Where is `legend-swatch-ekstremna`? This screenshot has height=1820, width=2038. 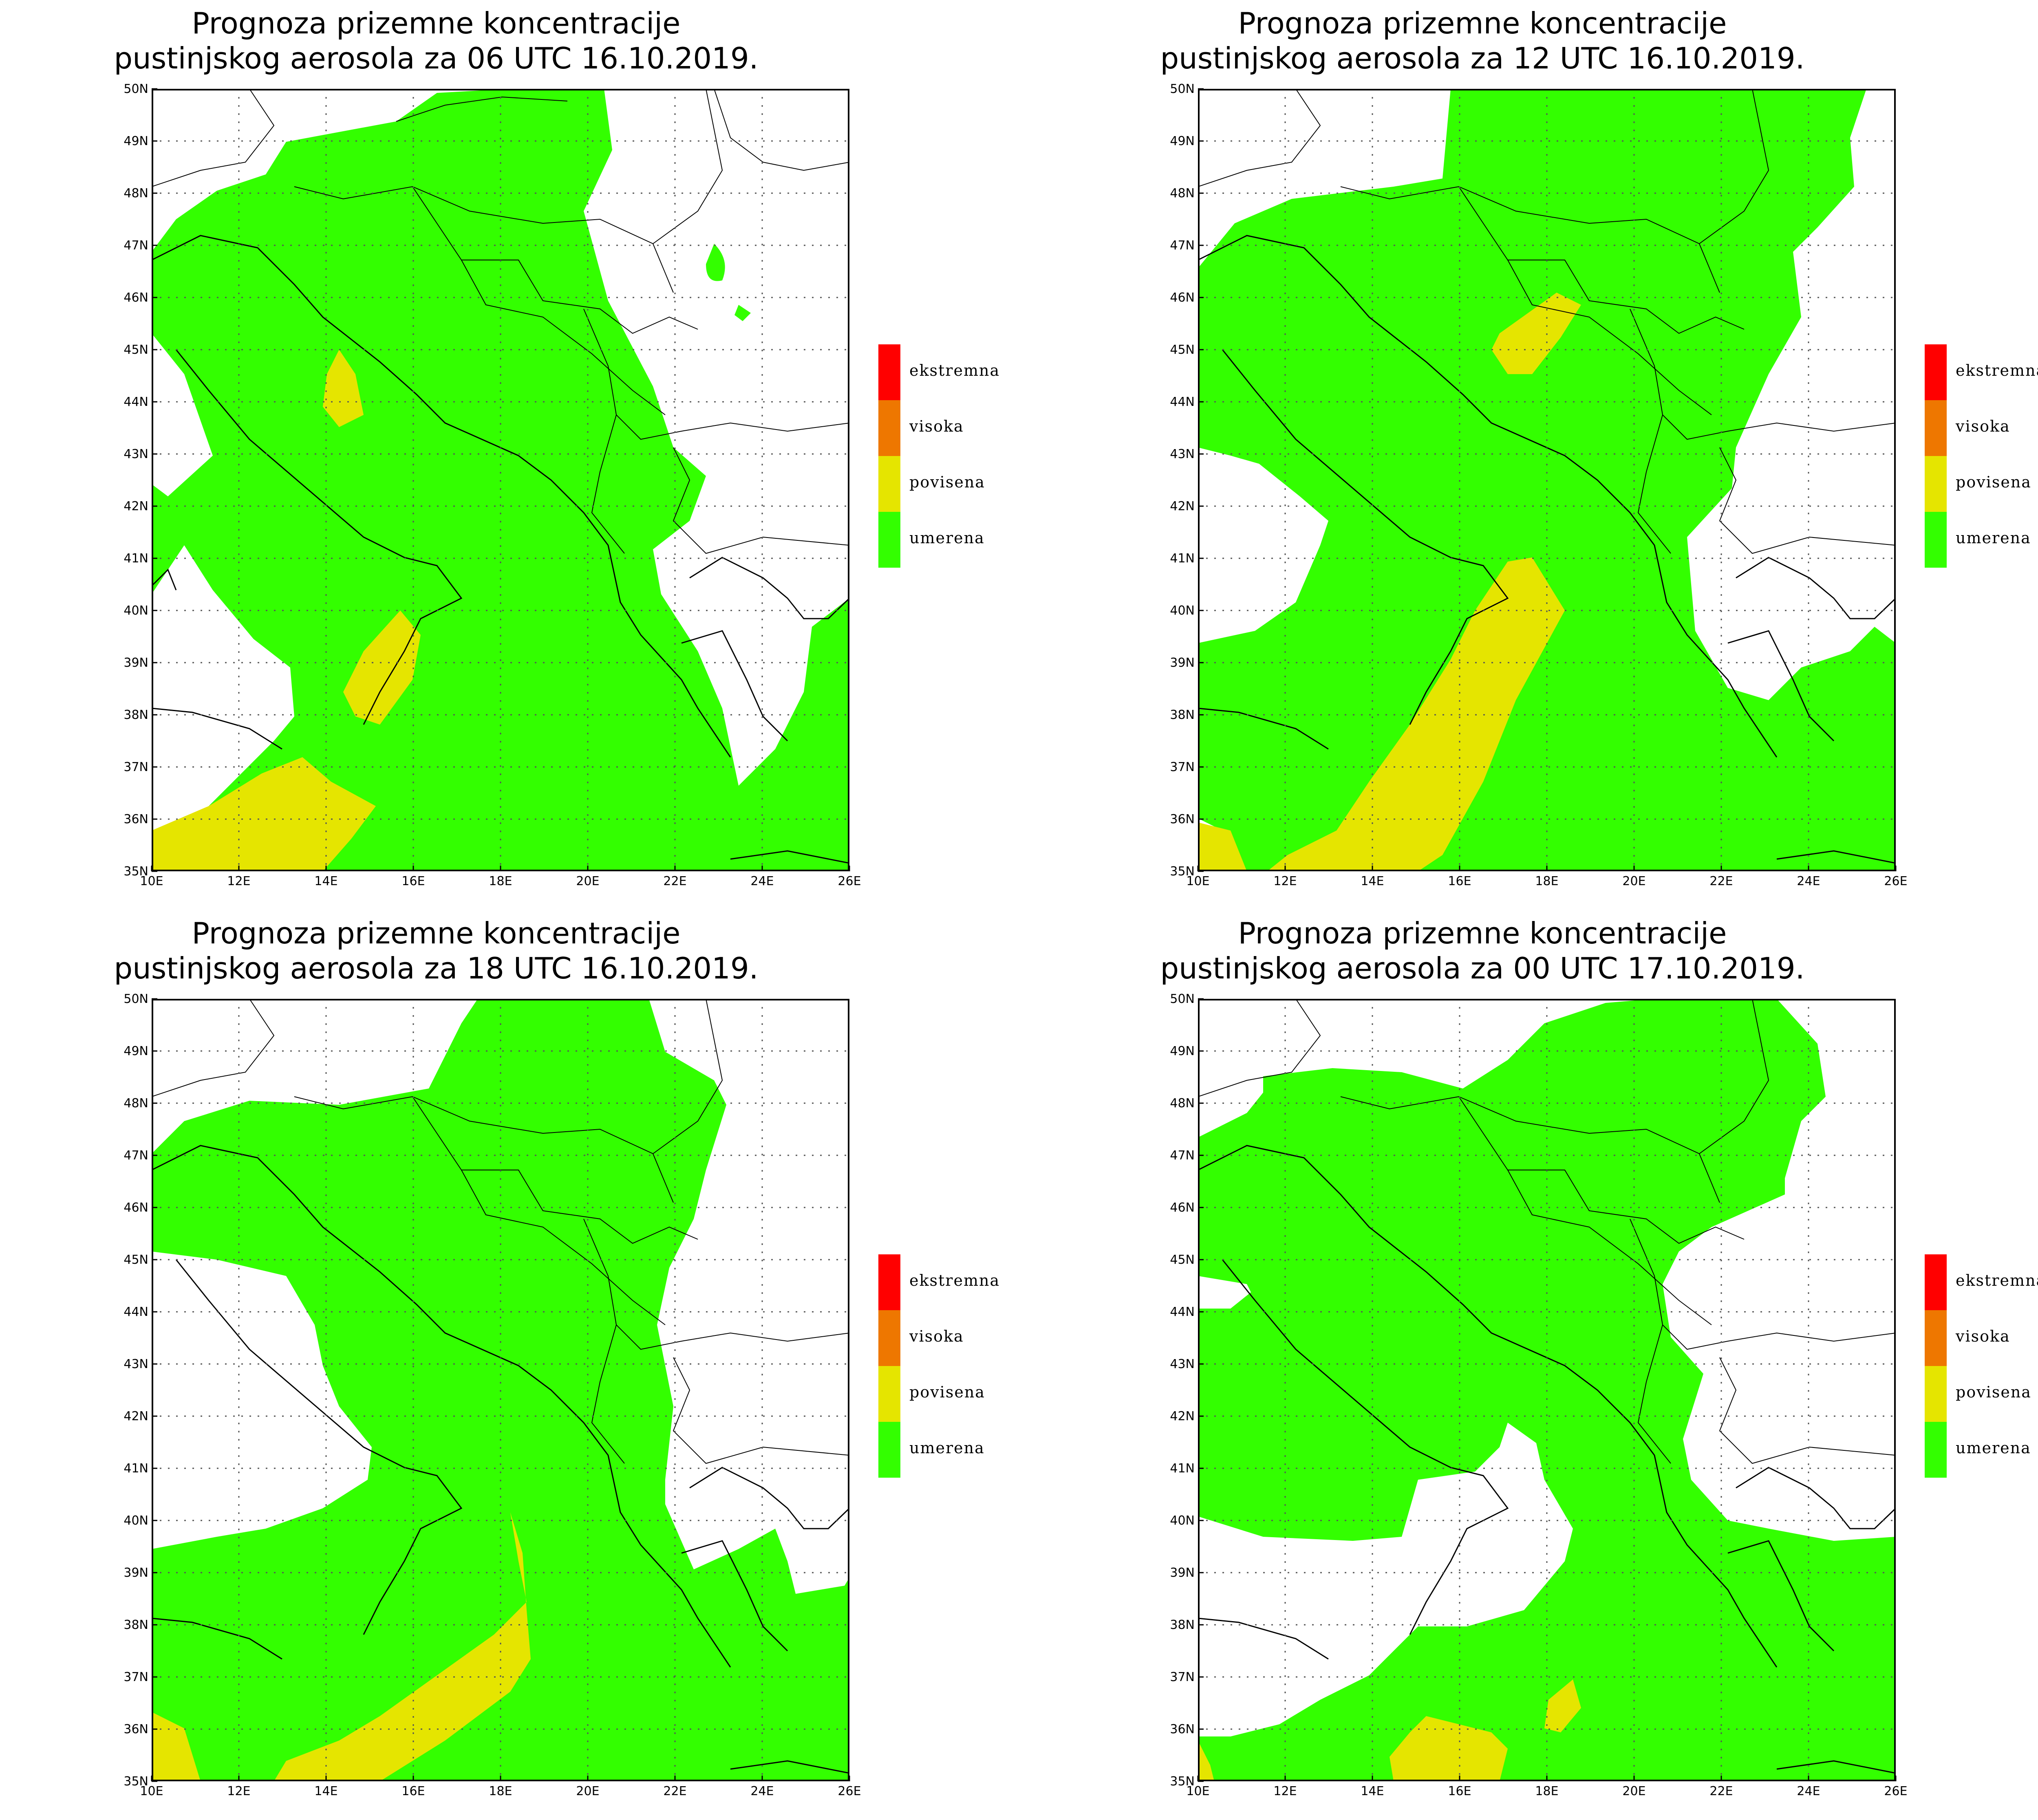 legend-swatch-ekstremna is located at coordinates (889, 372).